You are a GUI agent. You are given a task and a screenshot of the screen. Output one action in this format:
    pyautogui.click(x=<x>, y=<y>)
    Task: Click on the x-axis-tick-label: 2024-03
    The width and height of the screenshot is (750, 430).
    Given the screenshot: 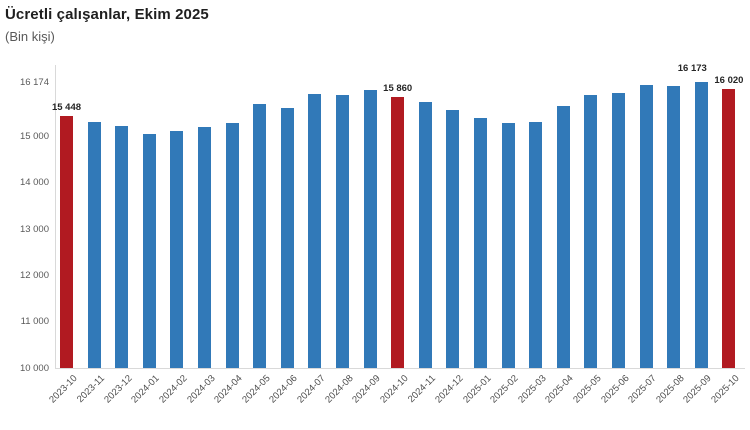 What is the action you would take?
    pyautogui.click(x=201, y=389)
    